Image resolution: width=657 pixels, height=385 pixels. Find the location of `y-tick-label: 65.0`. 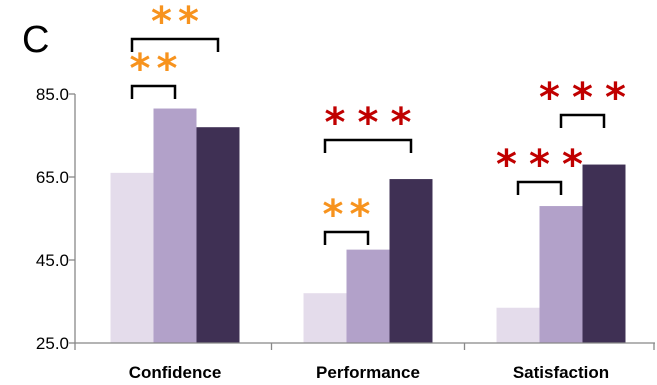

y-tick-label: 65.0 is located at coordinates (52, 177).